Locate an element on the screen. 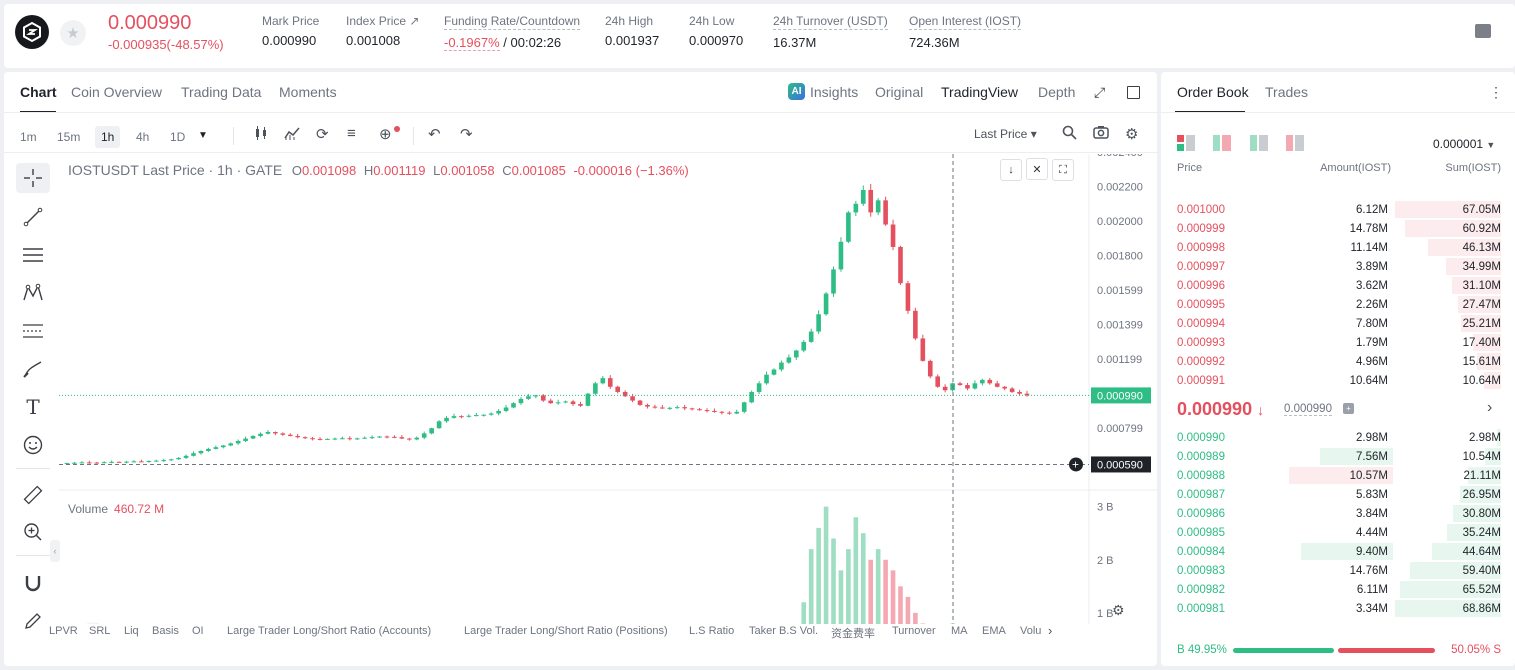 The width and height of the screenshot is (1515, 670). bid-row: 0.000986 3.84M 30.80M is located at coordinates (1338, 513).